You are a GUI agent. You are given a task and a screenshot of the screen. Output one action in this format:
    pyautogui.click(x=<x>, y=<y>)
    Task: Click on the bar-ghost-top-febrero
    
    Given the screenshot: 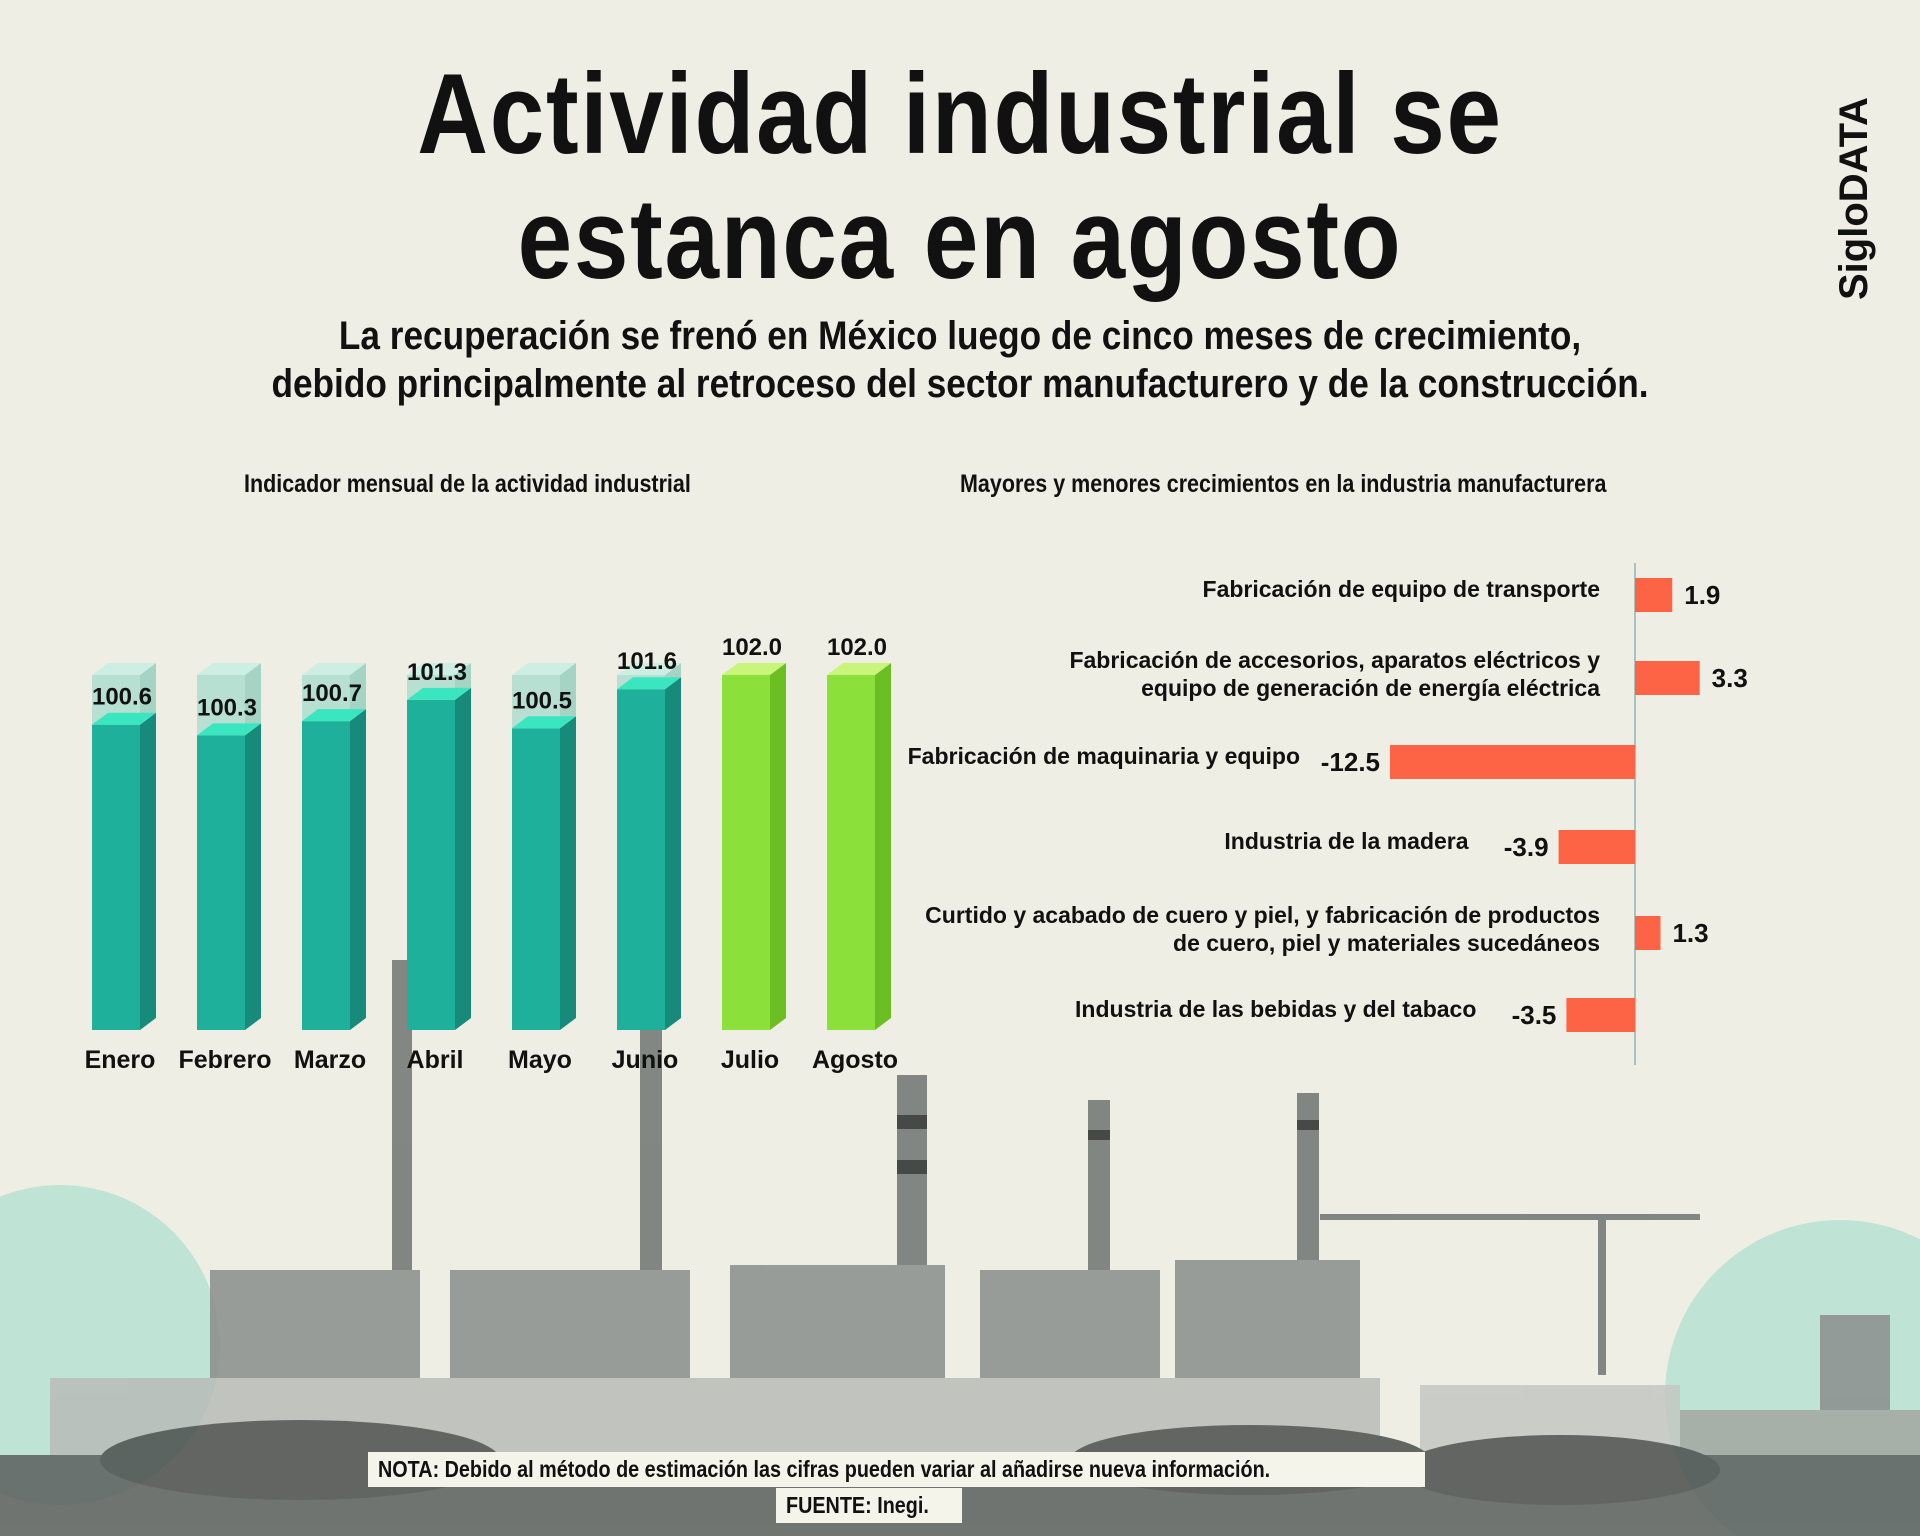 What is the action you would take?
    pyautogui.click(x=229, y=669)
    